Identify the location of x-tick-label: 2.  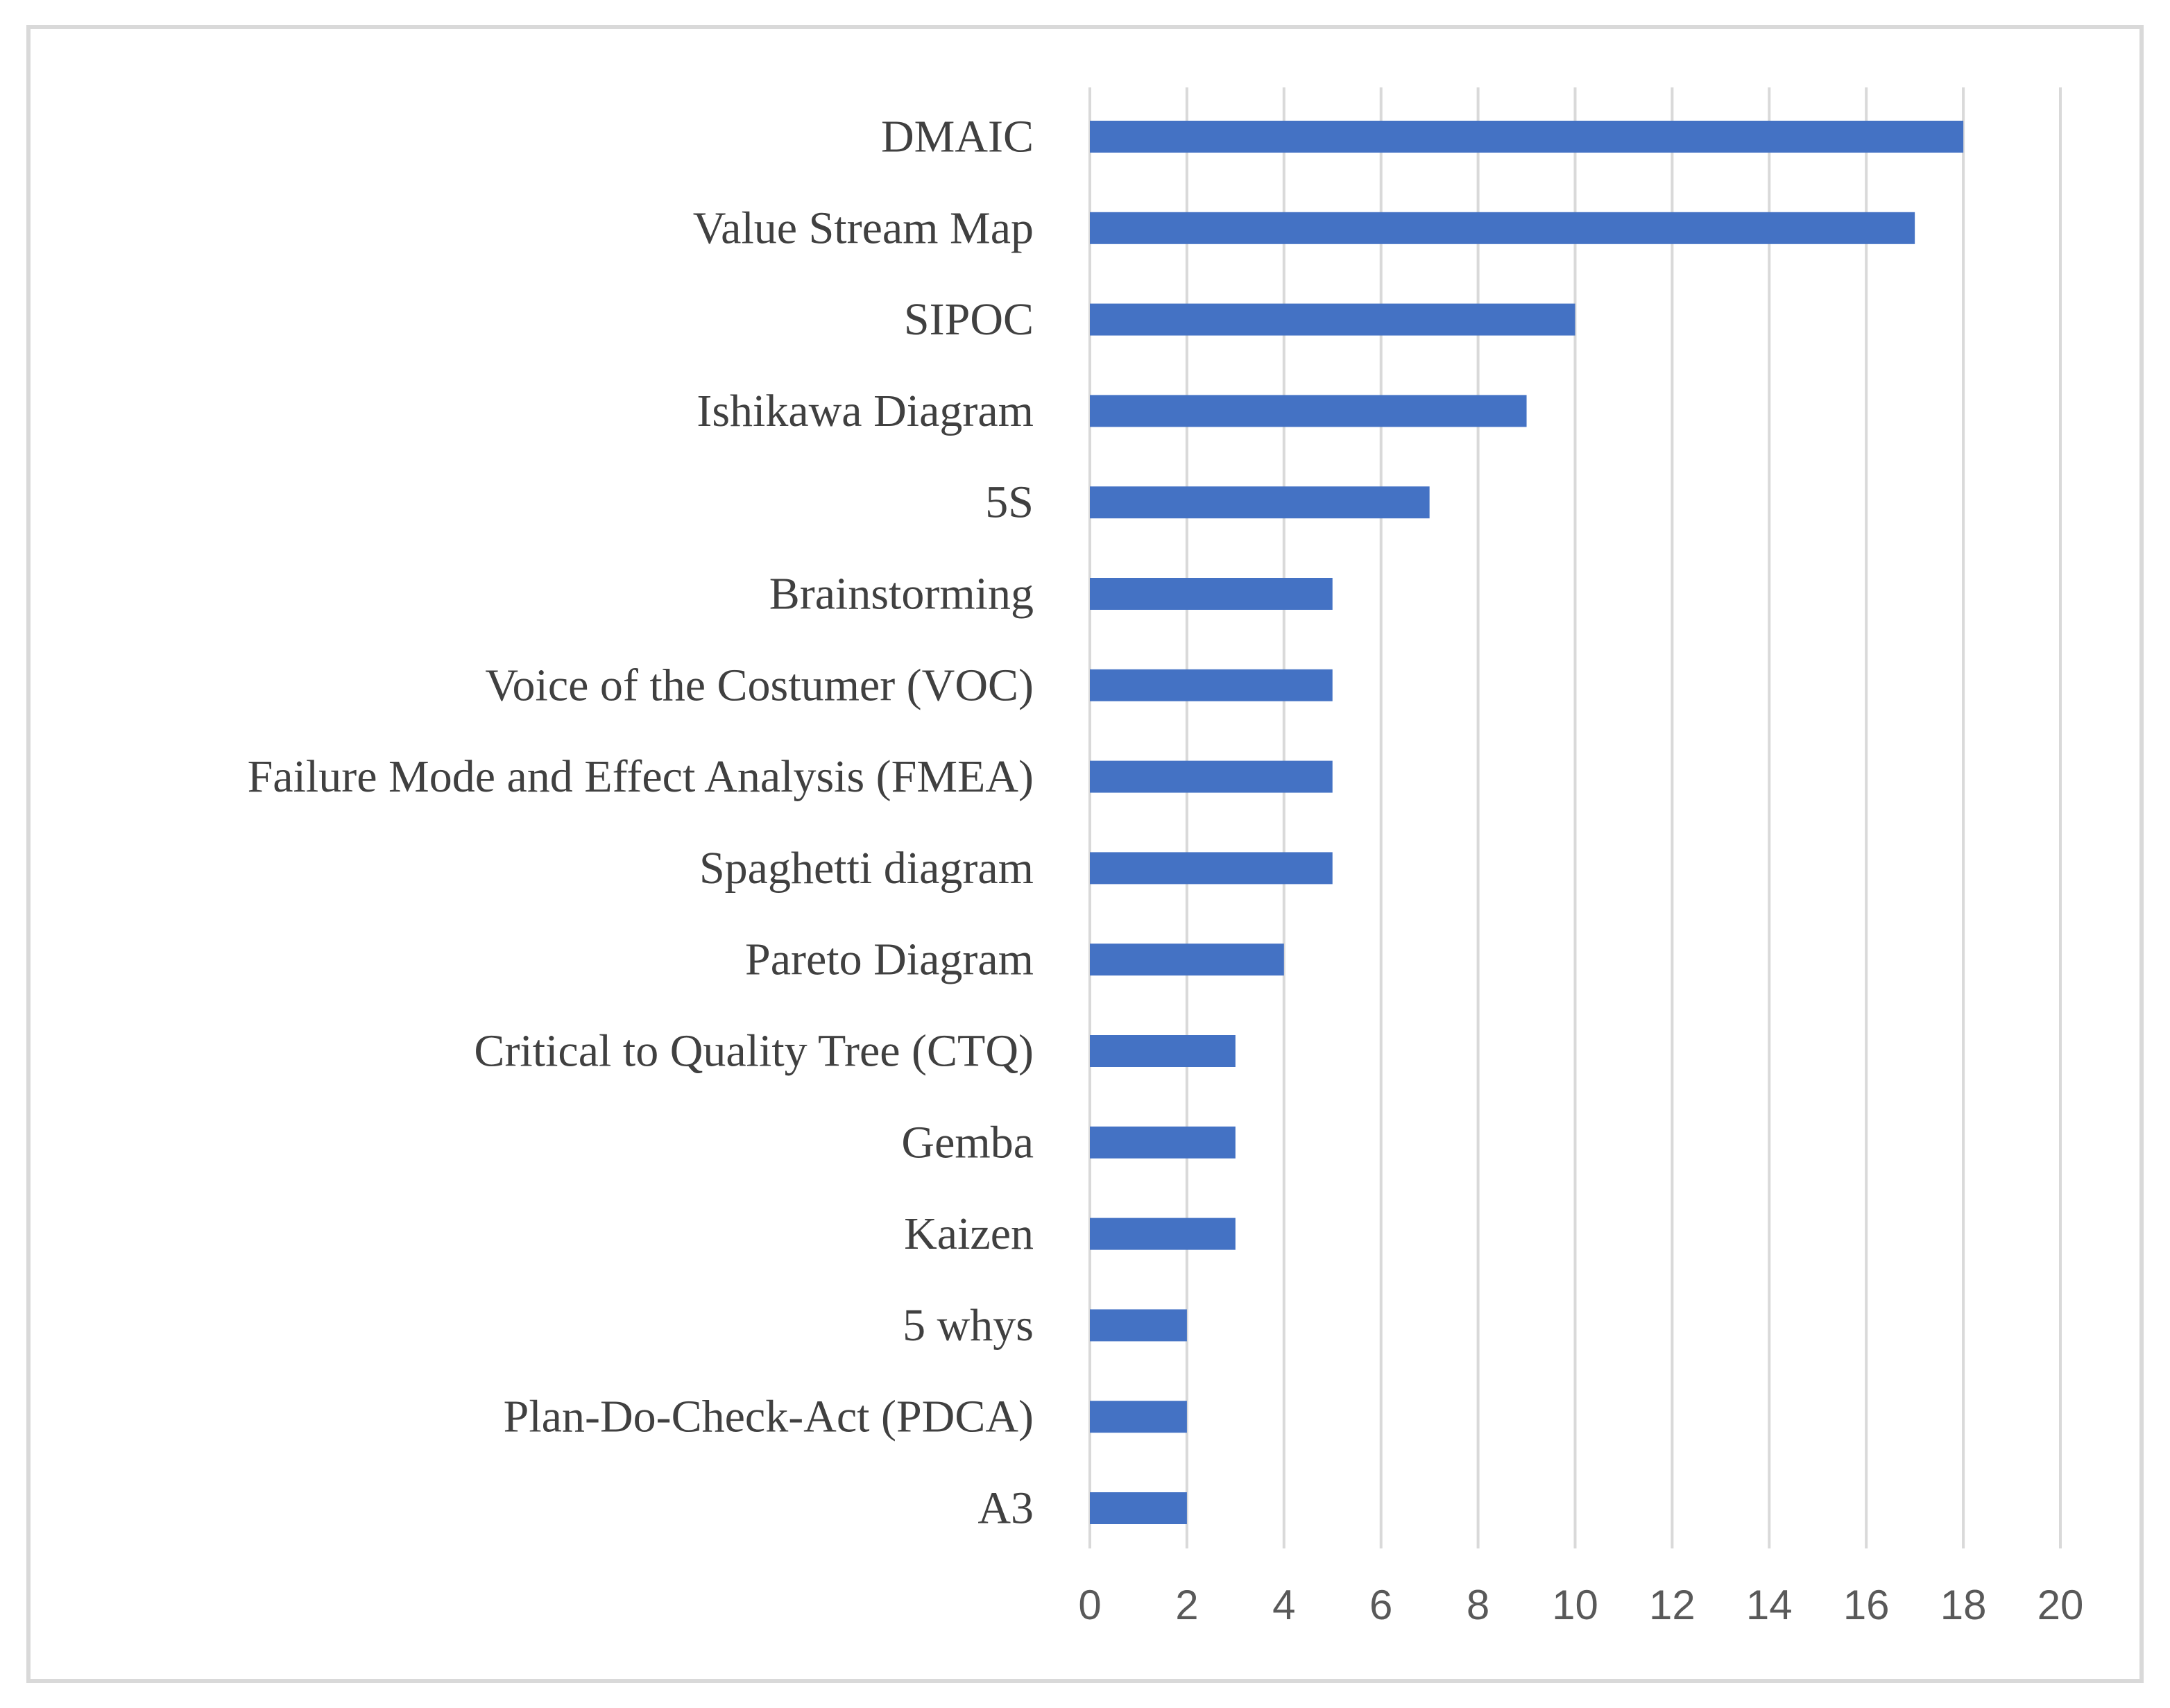
(1187, 1605).